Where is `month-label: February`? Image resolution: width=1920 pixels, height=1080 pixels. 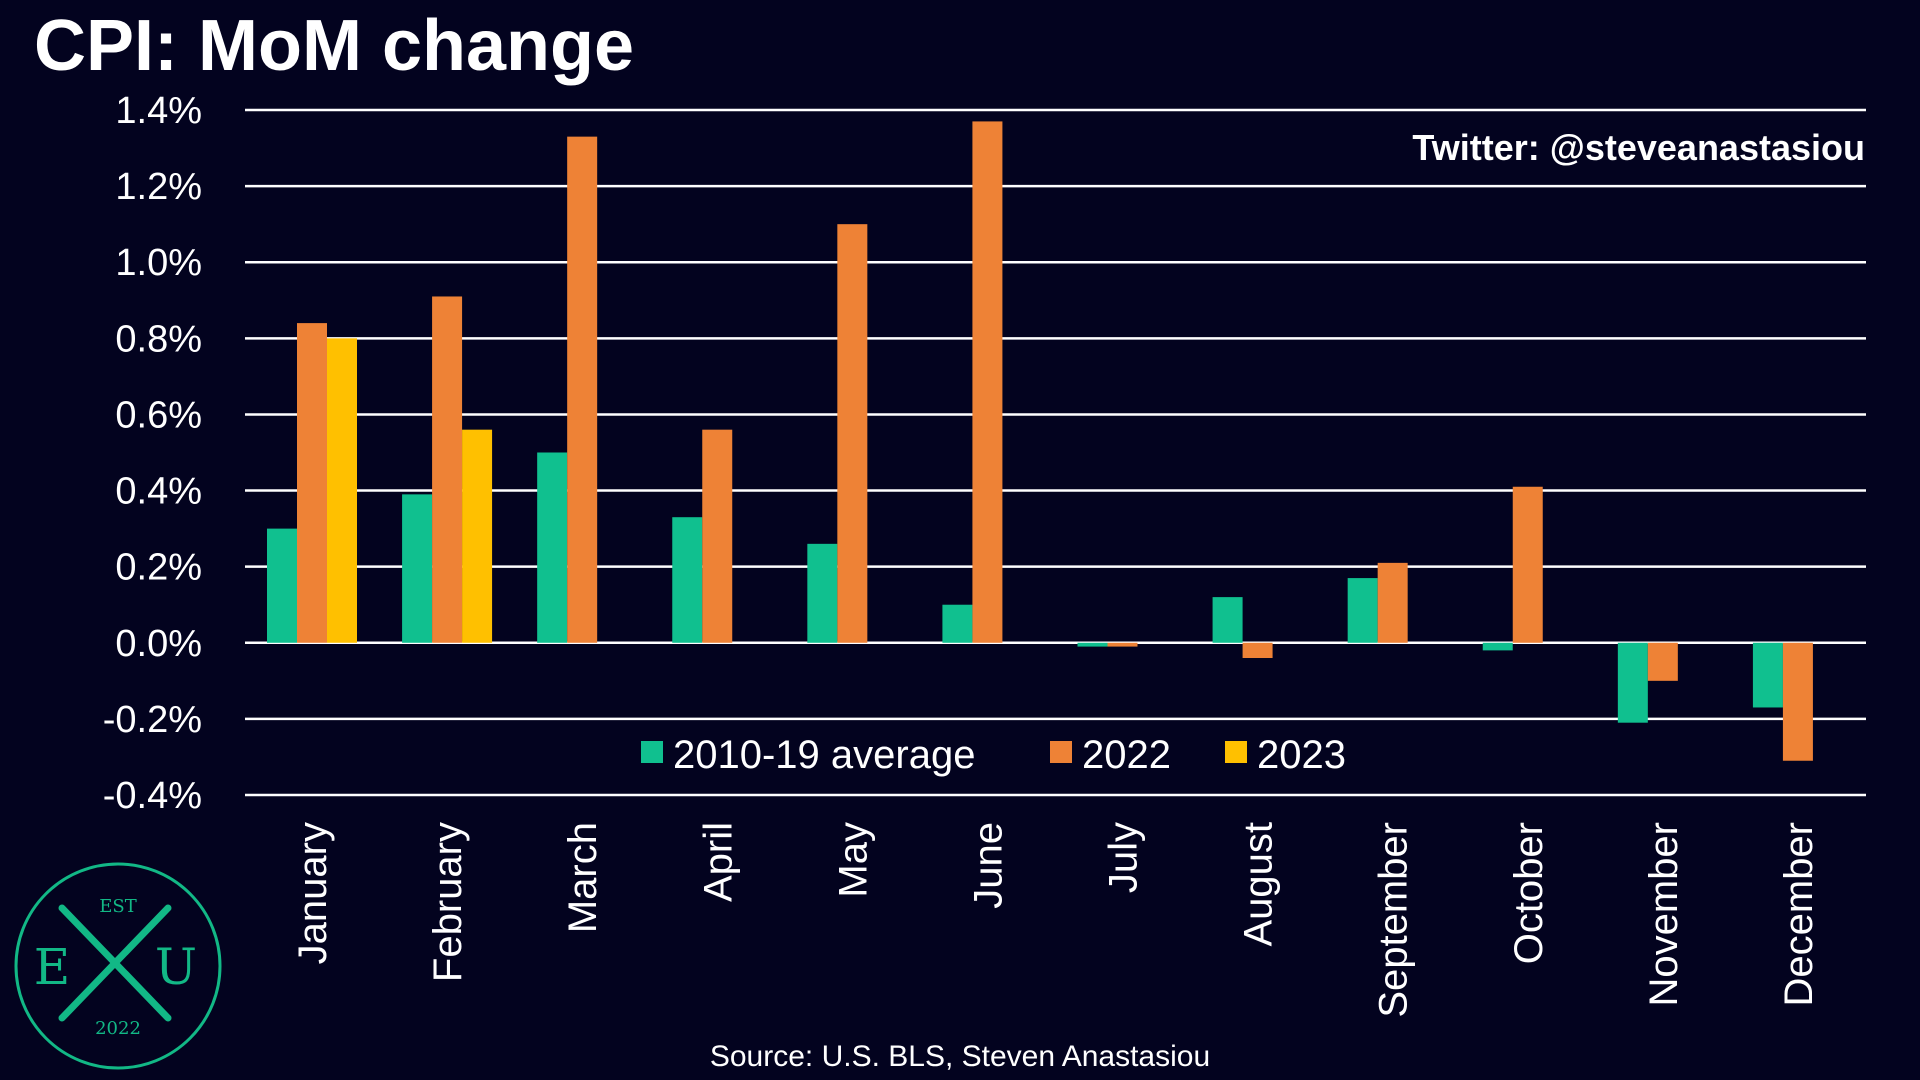
month-label: February is located at coordinates (448, 902).